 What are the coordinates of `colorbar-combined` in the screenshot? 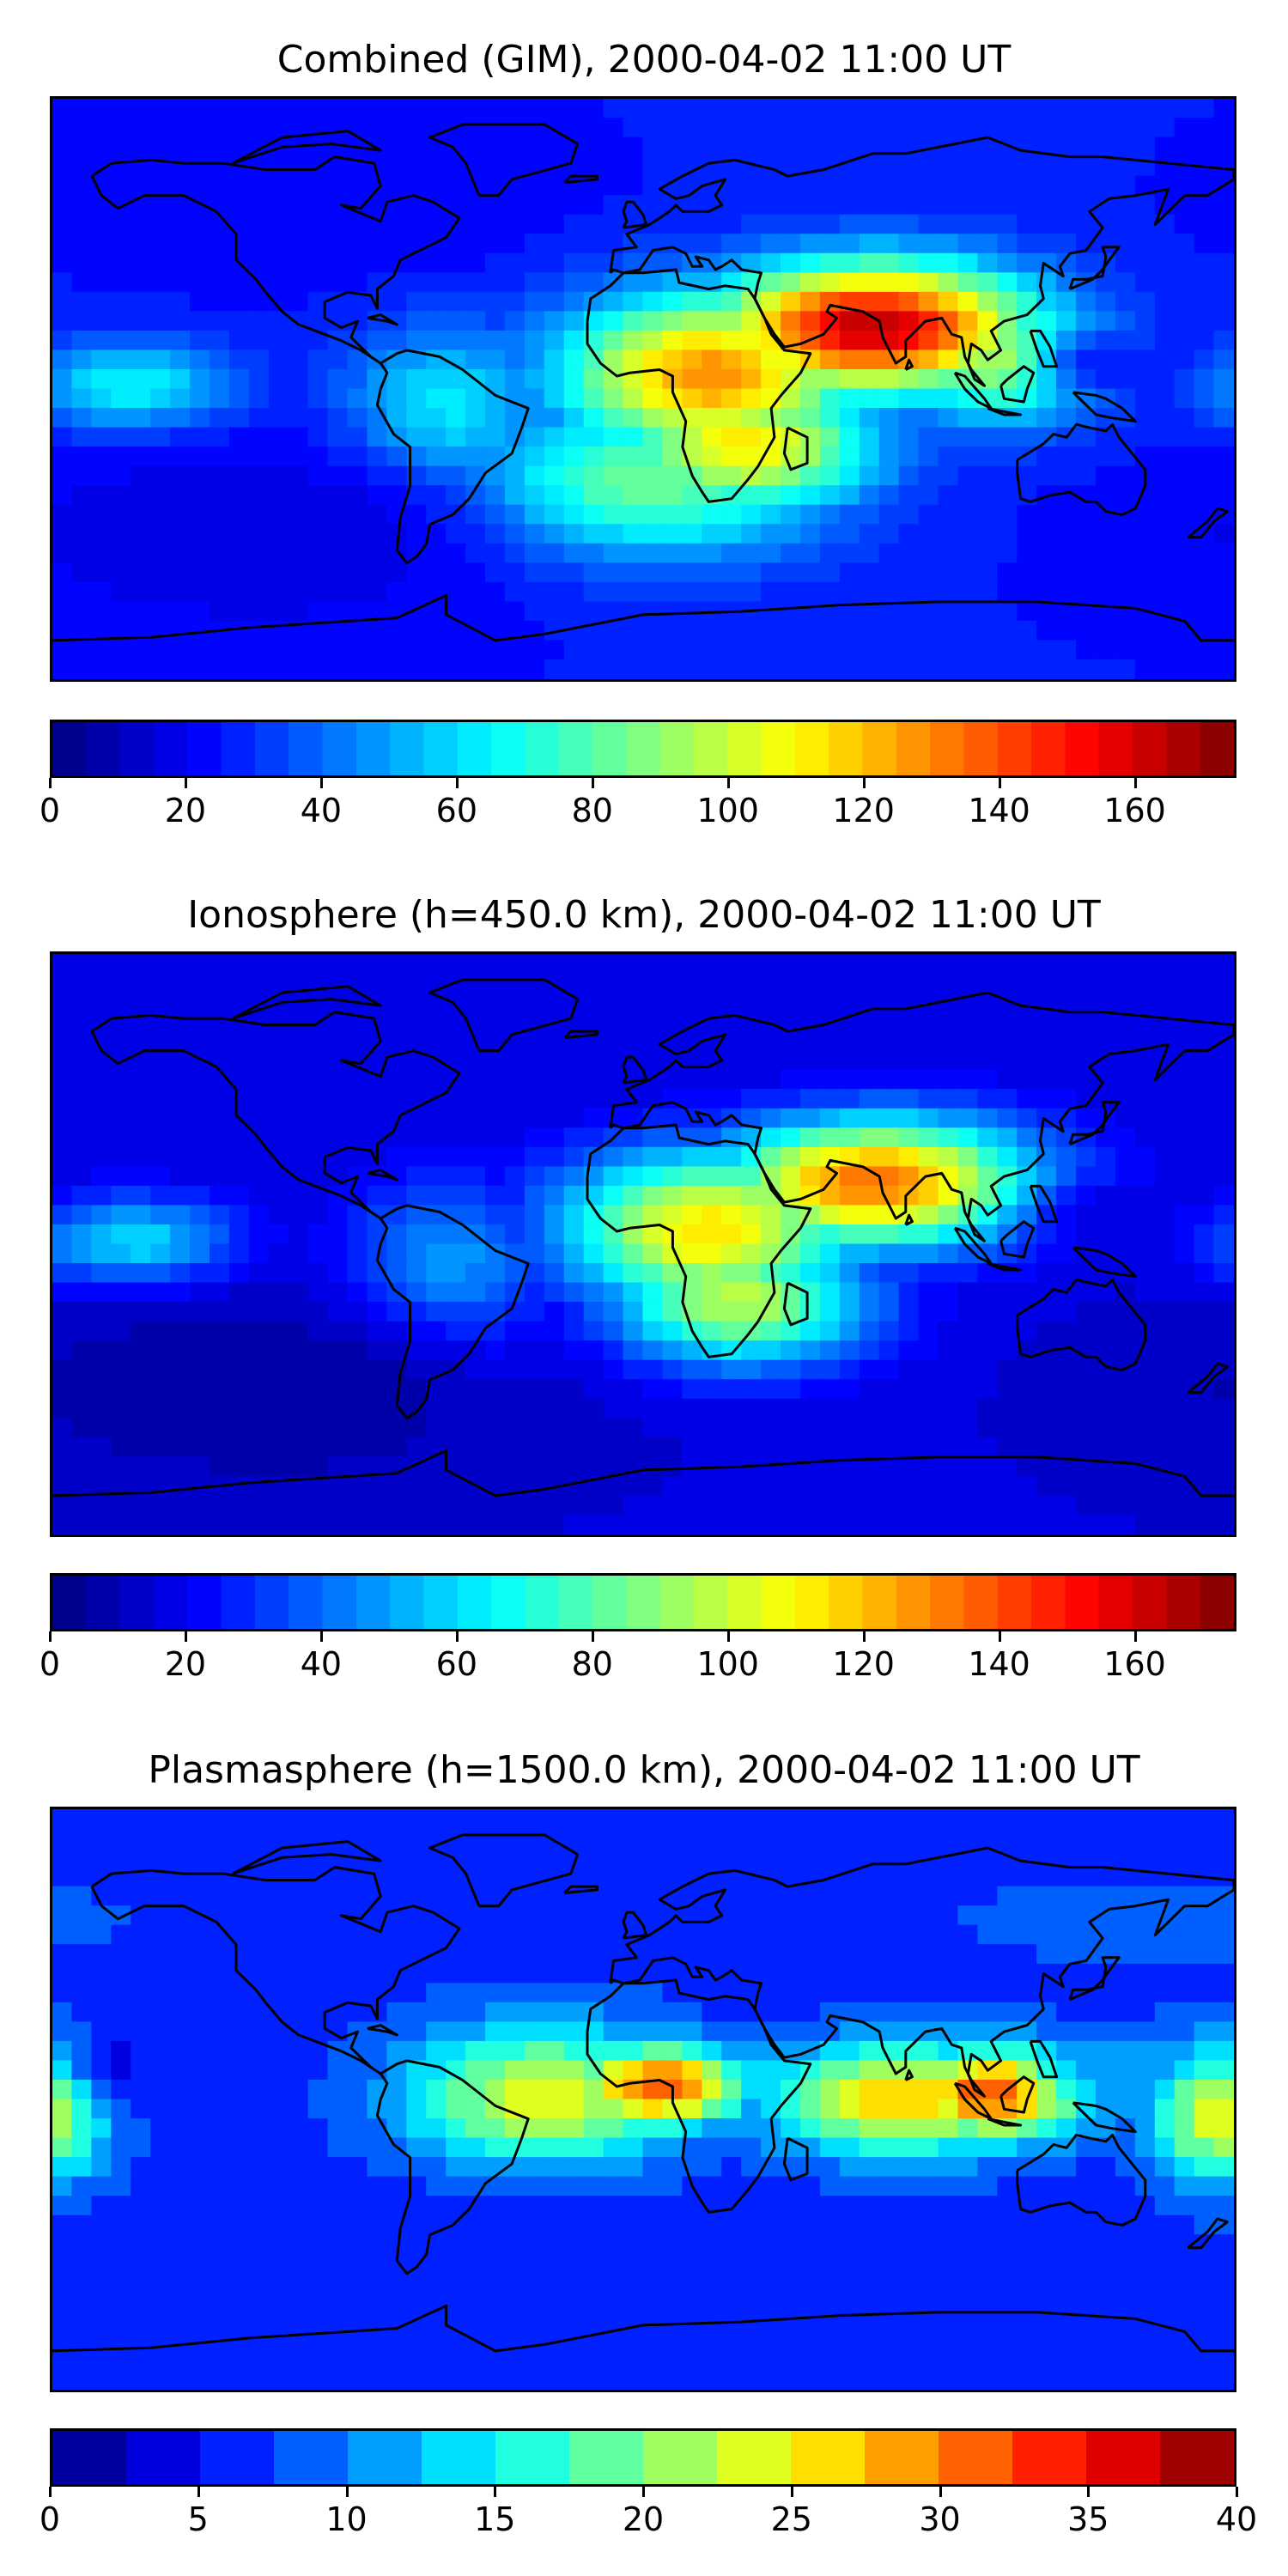 It's located at (643, 749).